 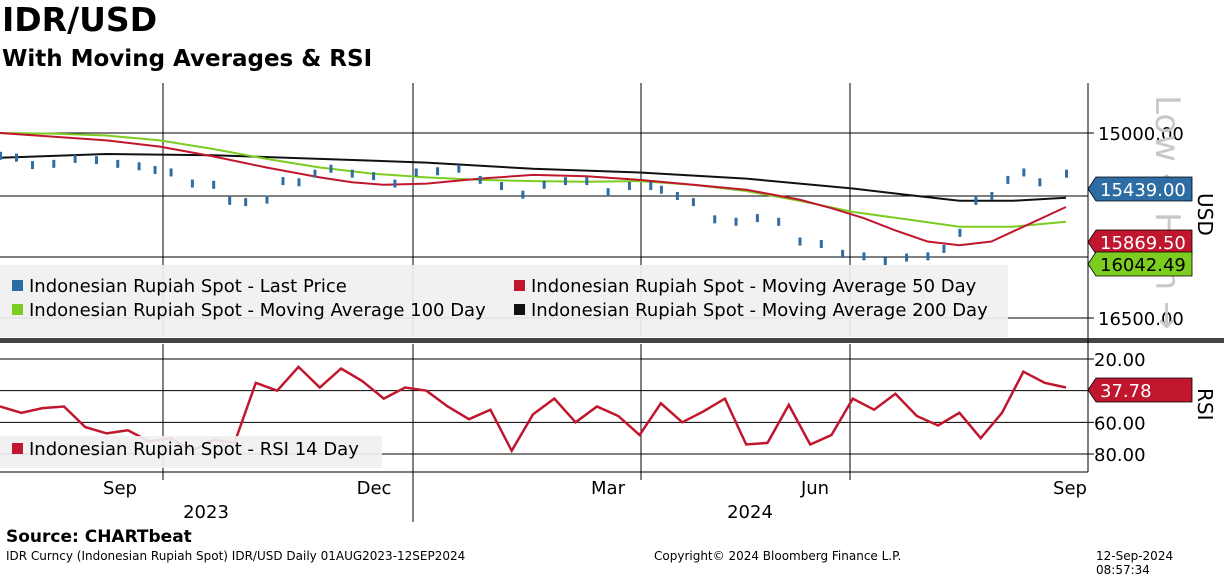 What do you see at coordinates (1143, 243) in the screenshot?
I see `ma50-tag-text: 15869.50` at bounding box center [1143, 243].